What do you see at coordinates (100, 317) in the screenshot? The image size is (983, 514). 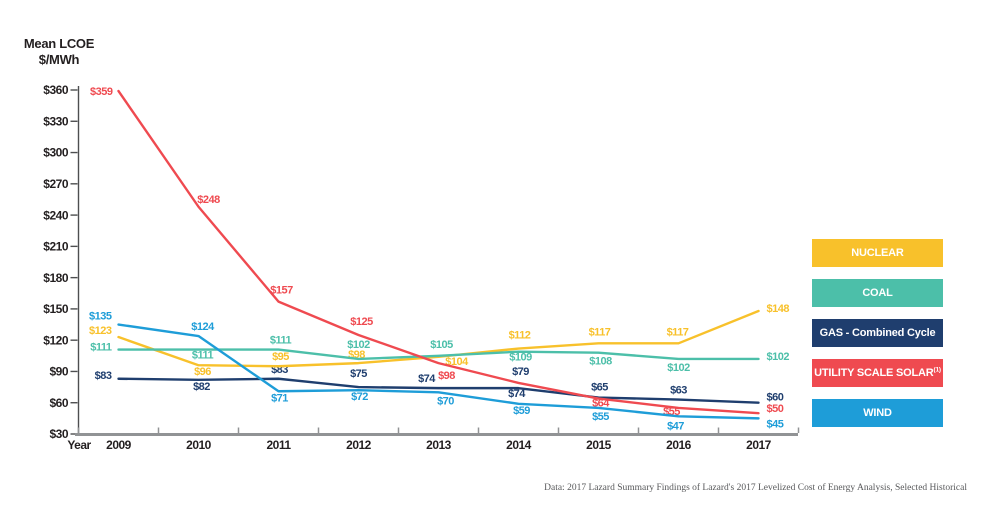 I see `point-label-wind: $135` at bounding box center [100, 317].